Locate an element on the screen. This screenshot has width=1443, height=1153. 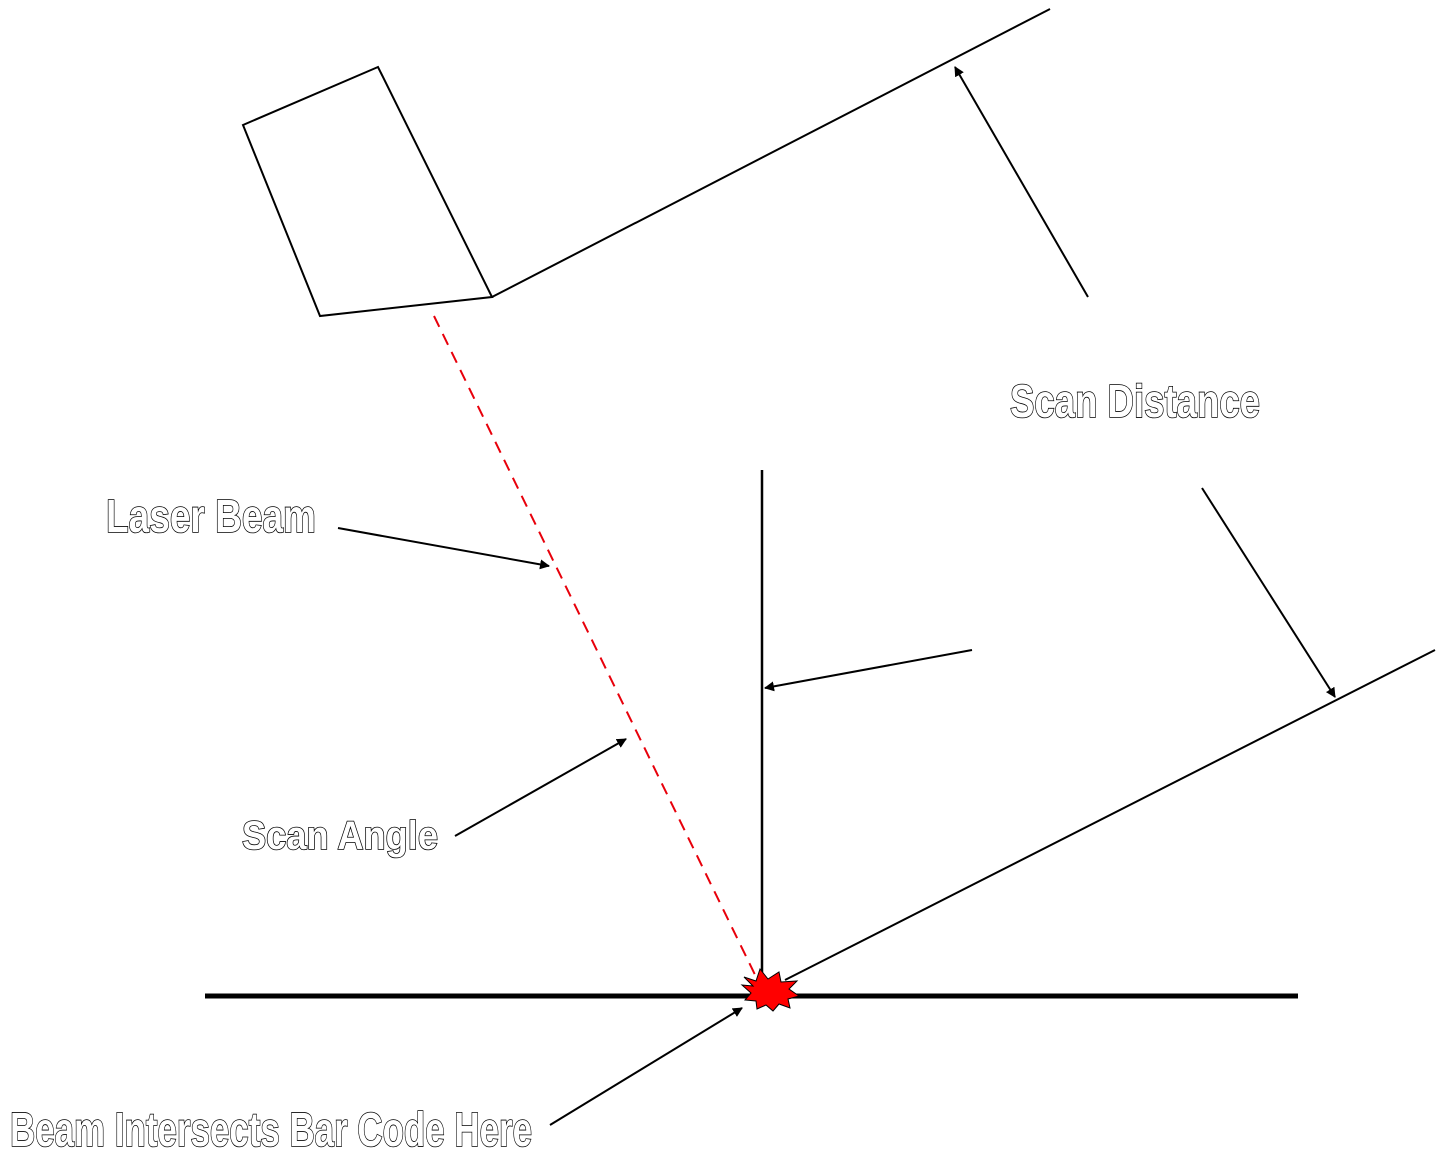
scanner-reference-line is located at coordinates (771, 153).